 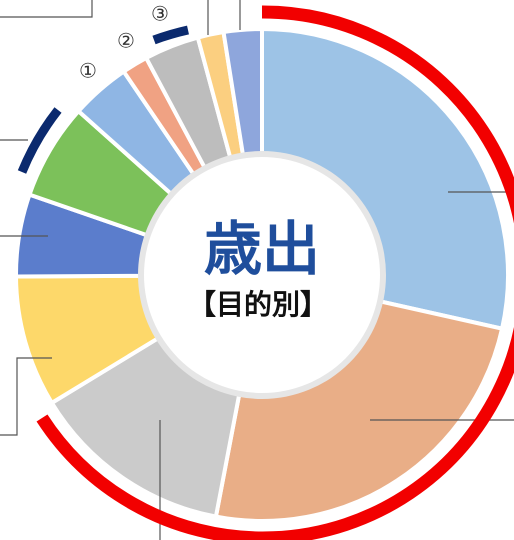 What do you see at coordinates (258, 304) in the screenshot?
I see `chart-subtitle: 【目的別】` at bounding box center [258, 304].